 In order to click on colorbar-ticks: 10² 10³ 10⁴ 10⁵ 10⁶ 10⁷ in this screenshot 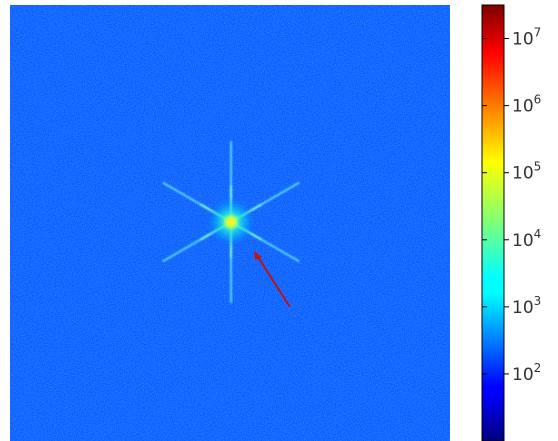, I will do `click(511, 205)`.